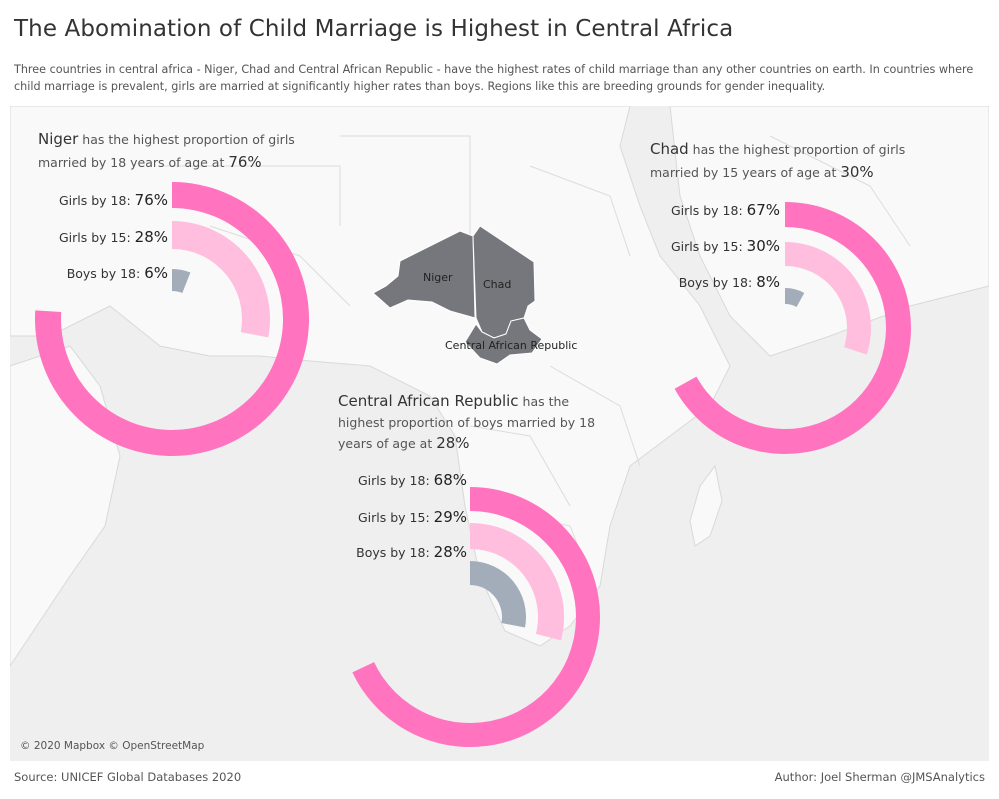 The width and height of the screenshot is (999, 799). What do you see at coordinates (715, 282) in the screenshot?
I see `chad-boys18-category: Boys by 18:` at bounding box center [715, 282].